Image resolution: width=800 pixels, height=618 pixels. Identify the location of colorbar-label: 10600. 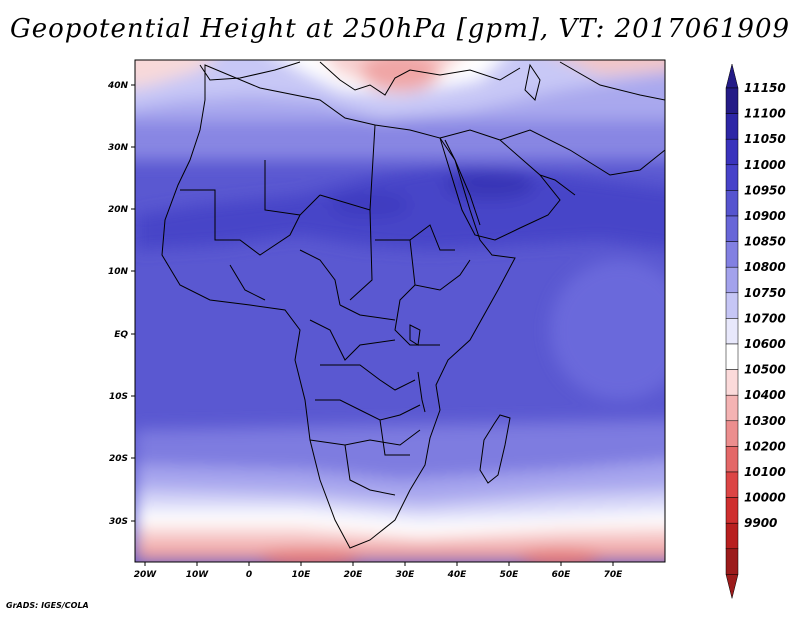
(765, 344).